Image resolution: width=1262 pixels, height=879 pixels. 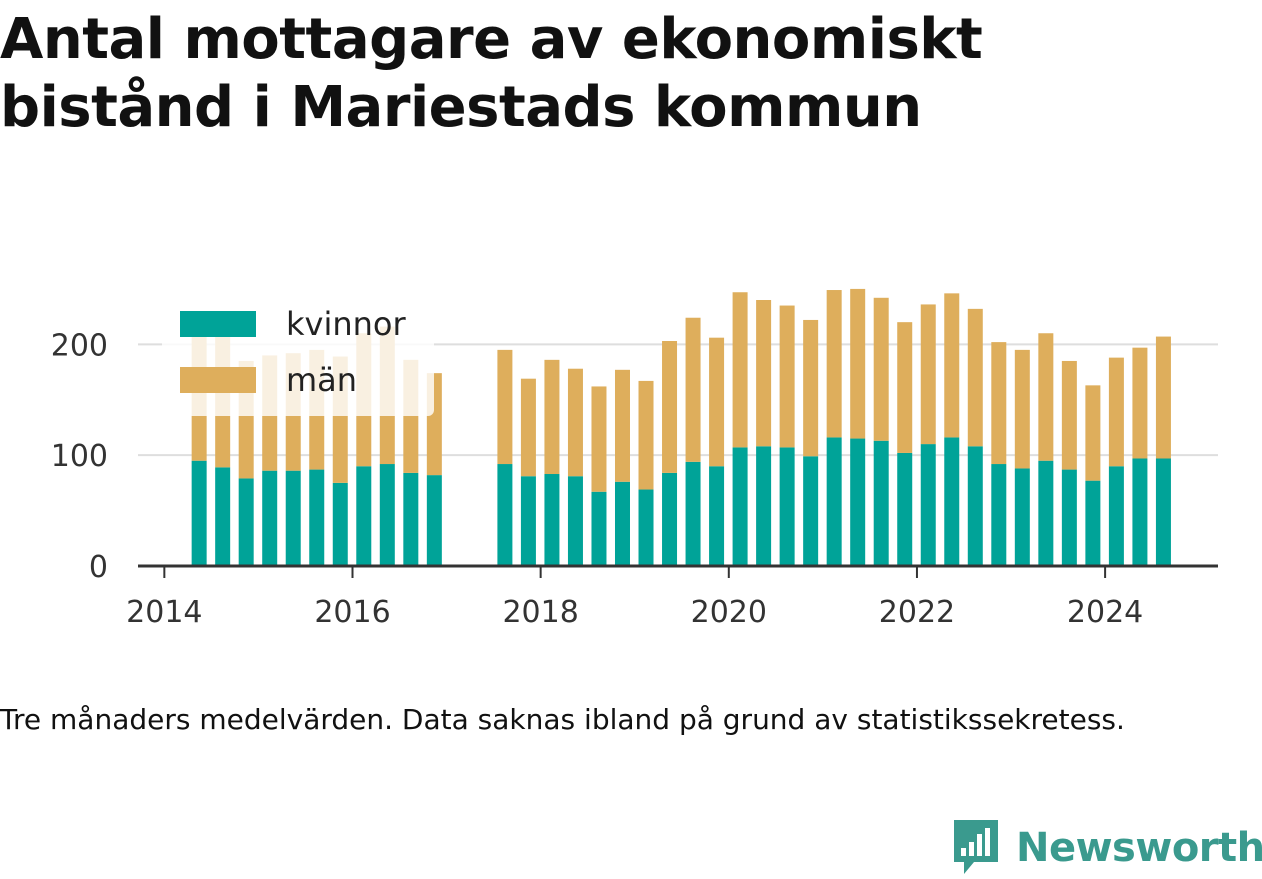 I want to click on x-tick-label: 2020, so click(x=729, y=612).